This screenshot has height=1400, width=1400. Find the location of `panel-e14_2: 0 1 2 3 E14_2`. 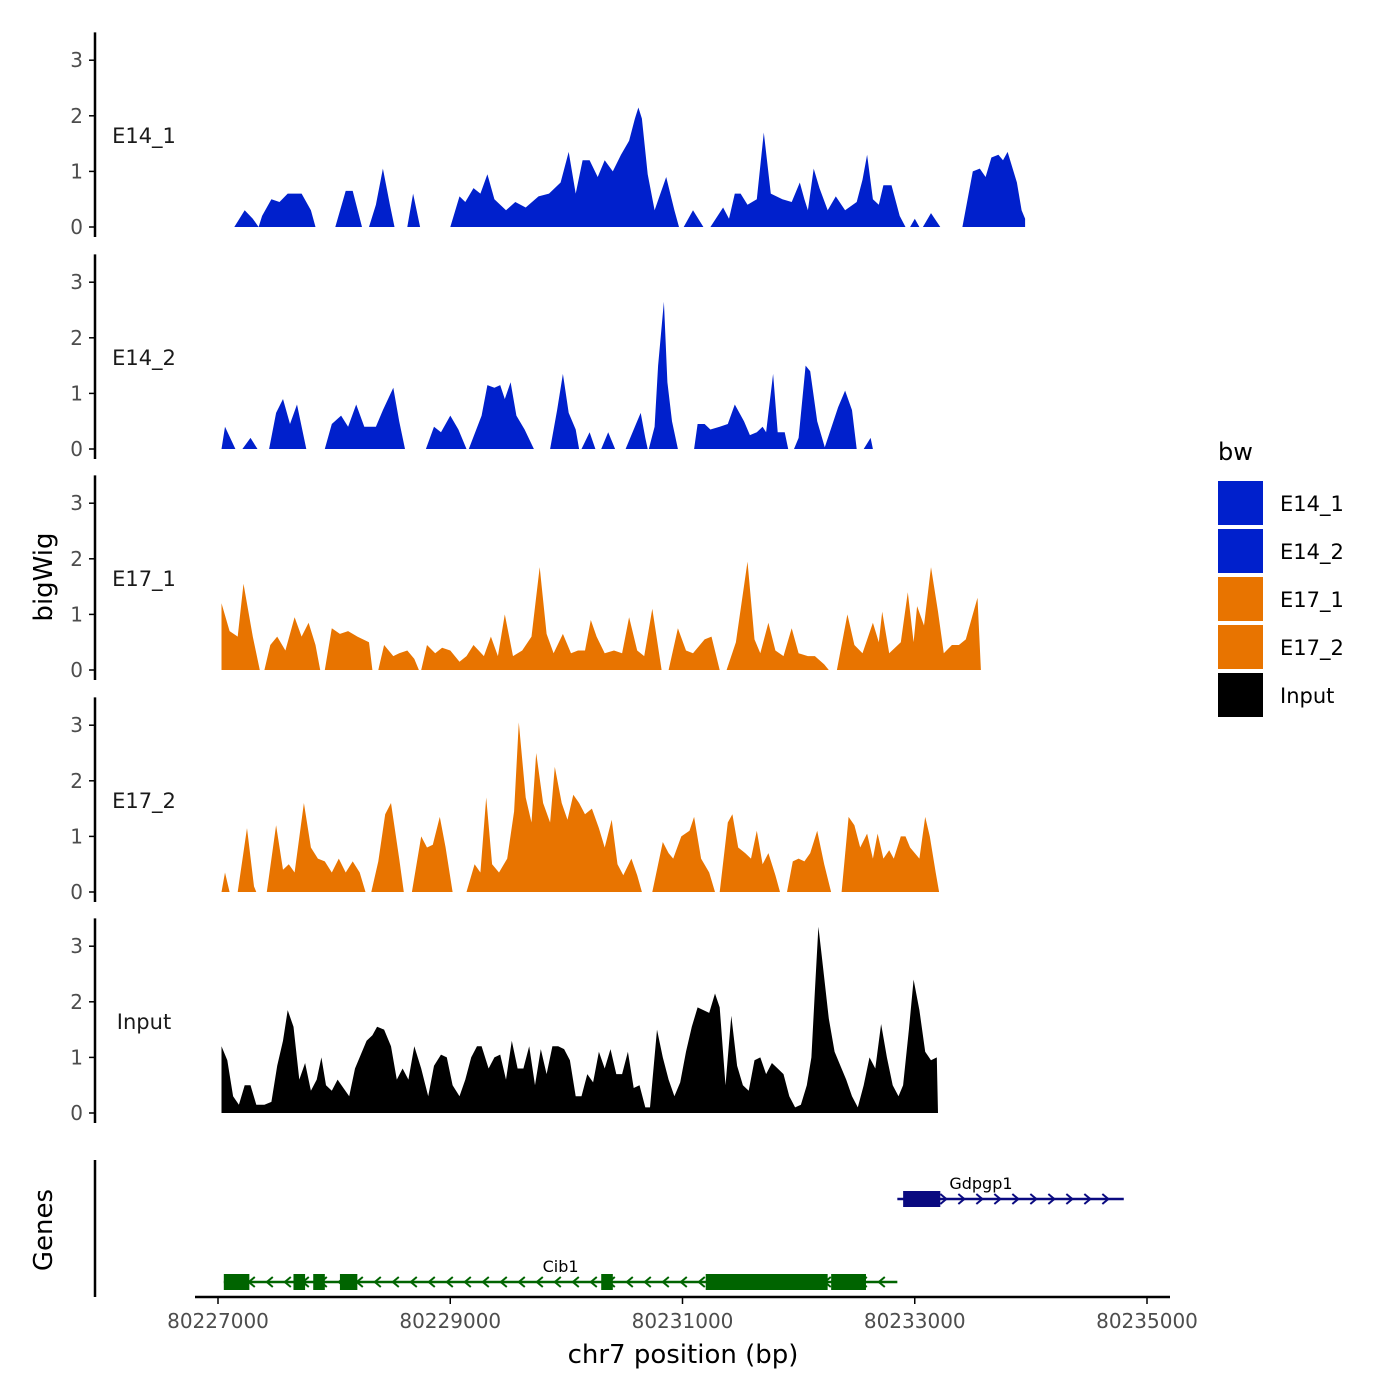

panel-e14_2: 0 1 2 3 E14_2 is located at coordinates (471, 357).